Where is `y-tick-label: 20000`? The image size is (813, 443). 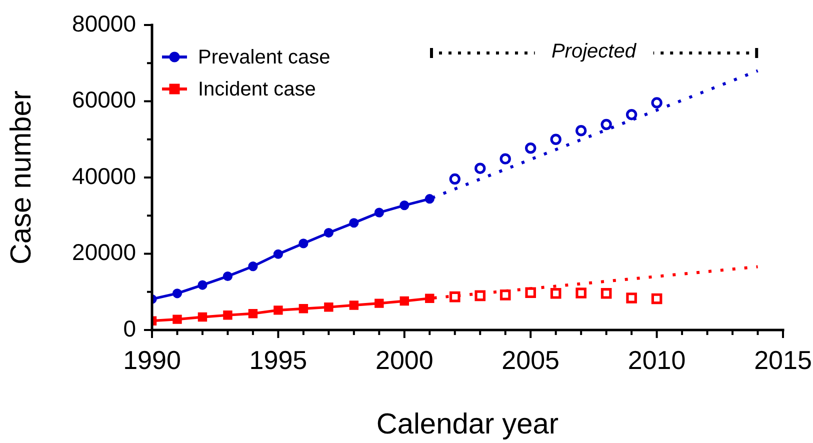
y-tick-label: 20000 is located at coordinates (104, 252).